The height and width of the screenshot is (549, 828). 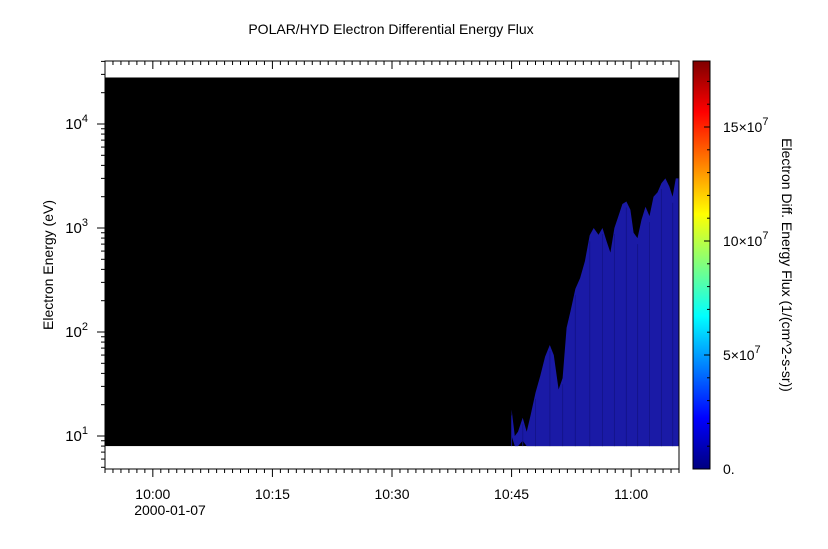 What do you see at coordinates (76, 123) in the screenshot?
I see `y-tick-label: 10⁴` at bounding box center [76, 123].